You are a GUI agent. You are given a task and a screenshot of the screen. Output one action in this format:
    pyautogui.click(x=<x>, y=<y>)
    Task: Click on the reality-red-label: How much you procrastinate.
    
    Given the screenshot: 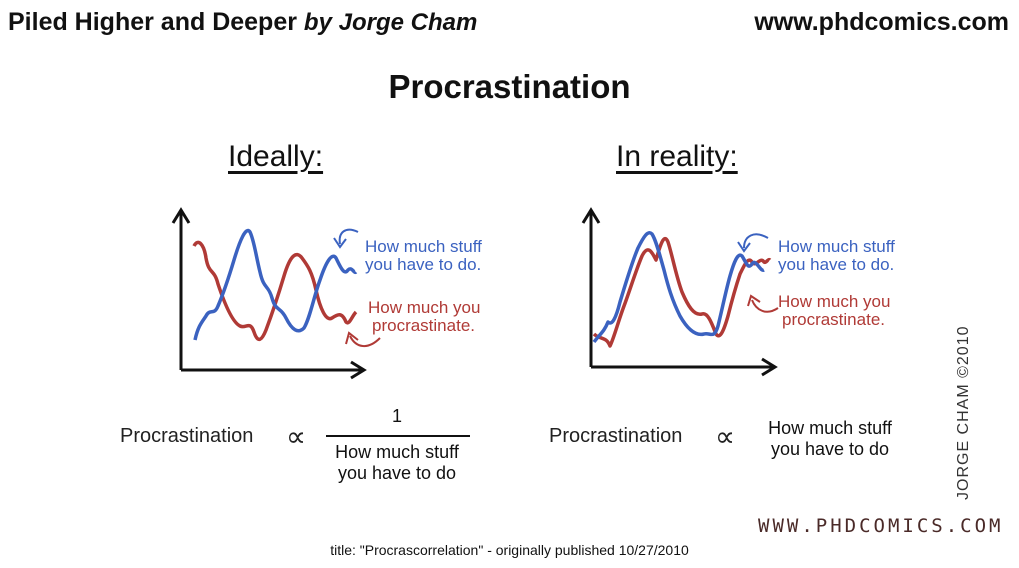 What is the action you would take?
    pyautogui.click(x=834, y=311)
    